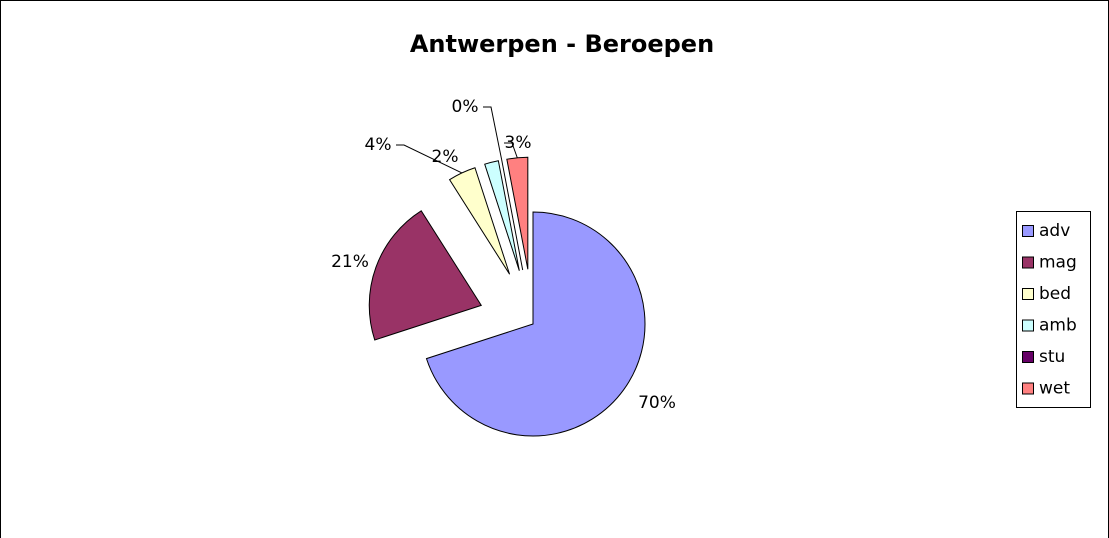 This screenshot has width=1109, height=538. I want to click on legend-label: amb, so click(1058, 326).